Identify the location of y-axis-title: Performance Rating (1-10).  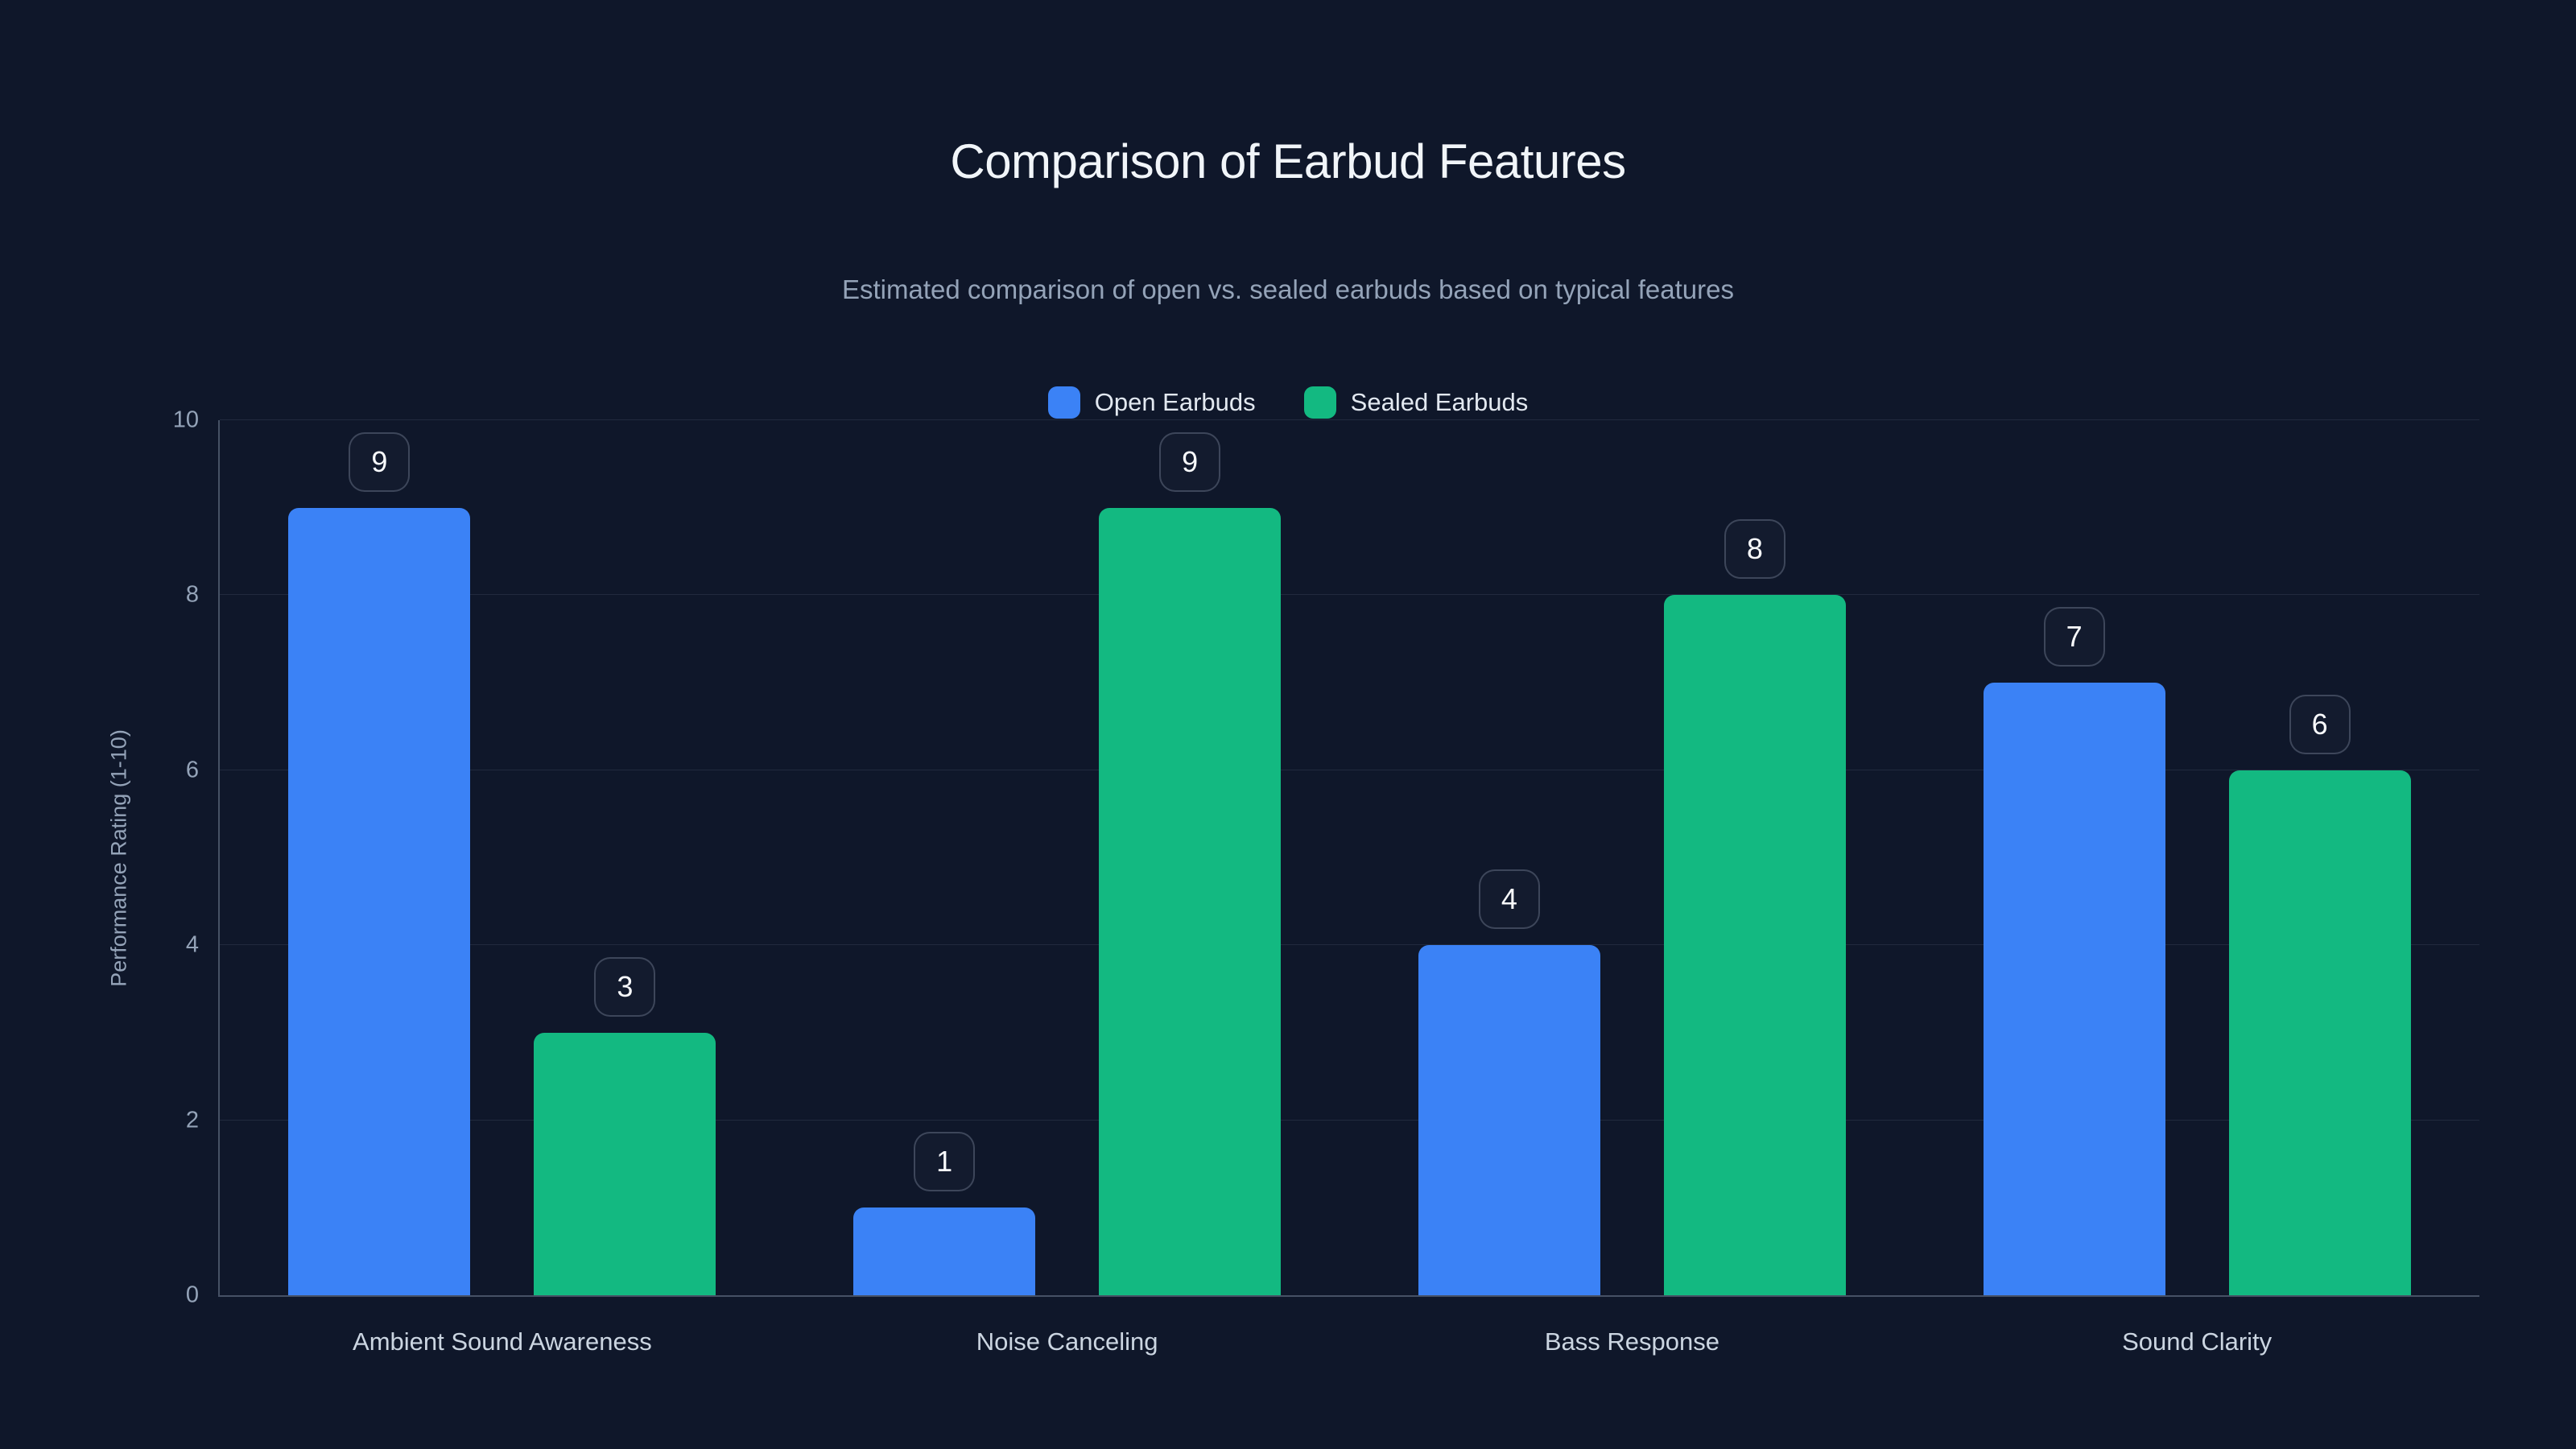
(118, 858).